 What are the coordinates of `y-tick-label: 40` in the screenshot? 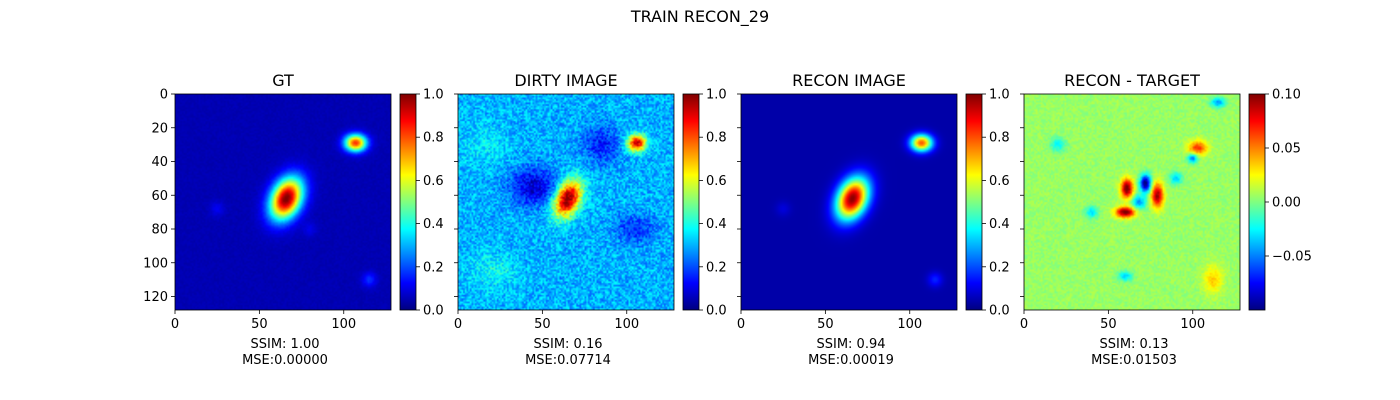 It's located at (159, 162).